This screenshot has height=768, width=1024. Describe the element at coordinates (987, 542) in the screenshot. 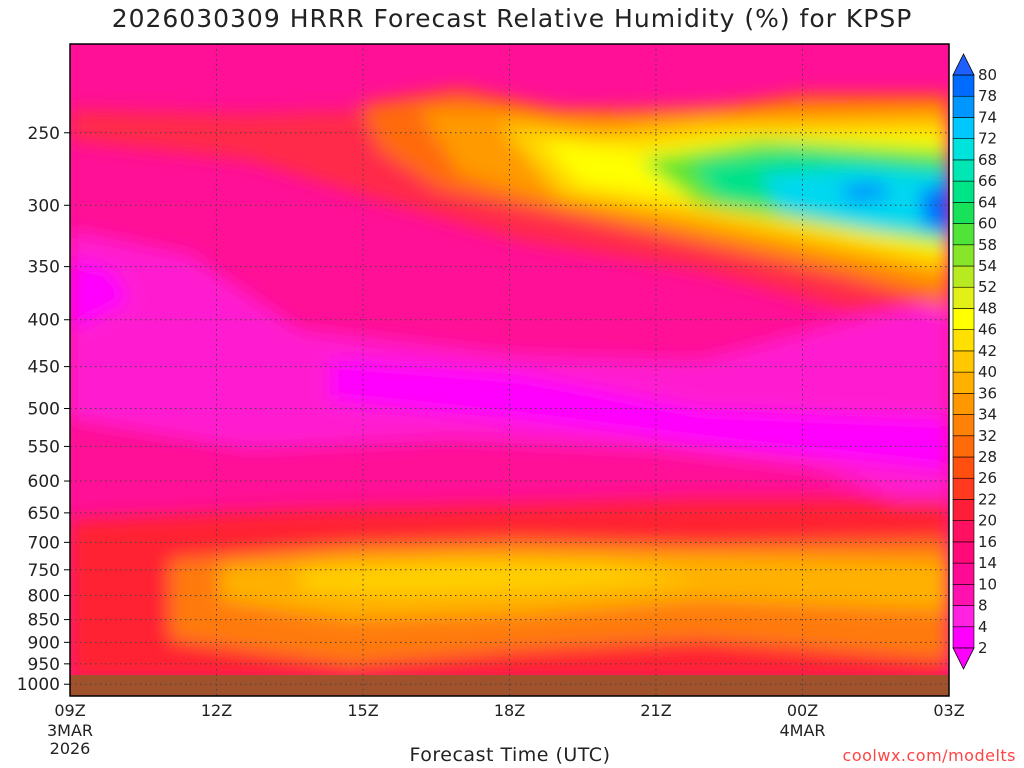

I see `colorbar-label: 16` at that location.